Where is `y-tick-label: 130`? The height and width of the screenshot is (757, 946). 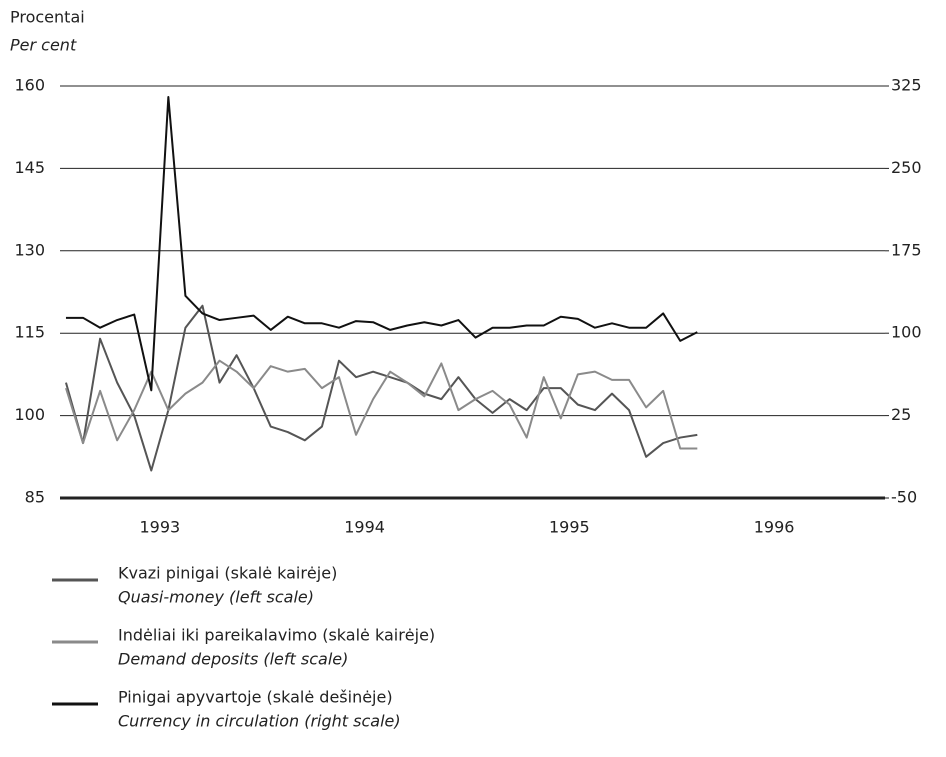
y-tick-label: 130 is located at coordinates (29, 249).